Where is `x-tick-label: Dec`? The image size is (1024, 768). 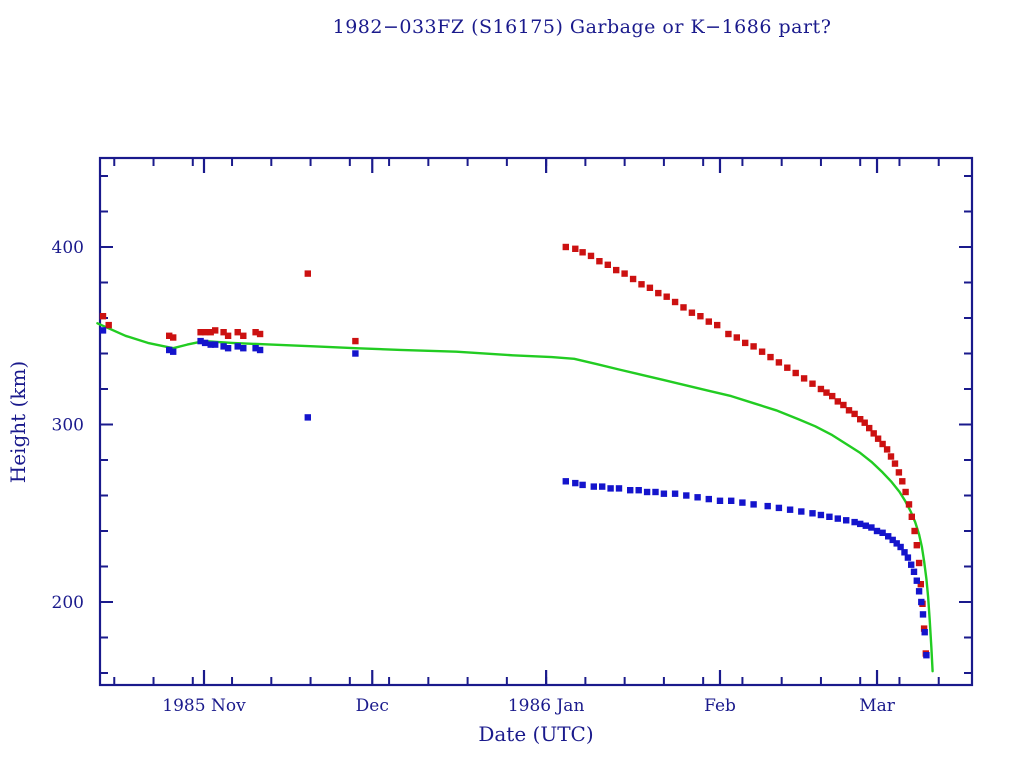 x-tick-label: Dec is located at coordinates (372, 706).